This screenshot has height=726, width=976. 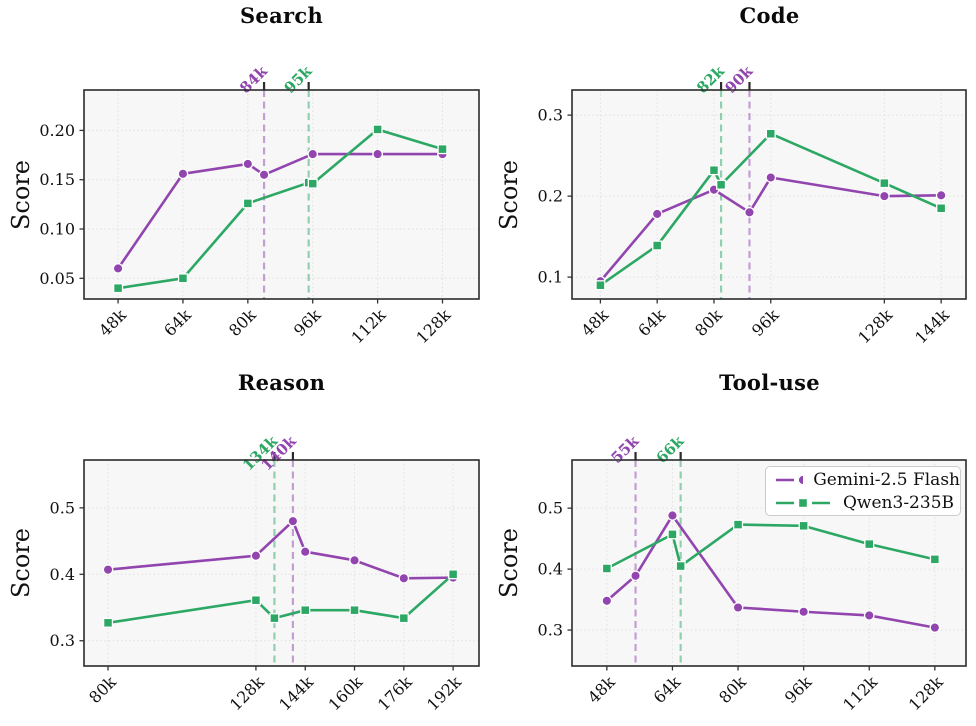 I want to click on y-tick-label: 0.2, so click(x=550, y=196).